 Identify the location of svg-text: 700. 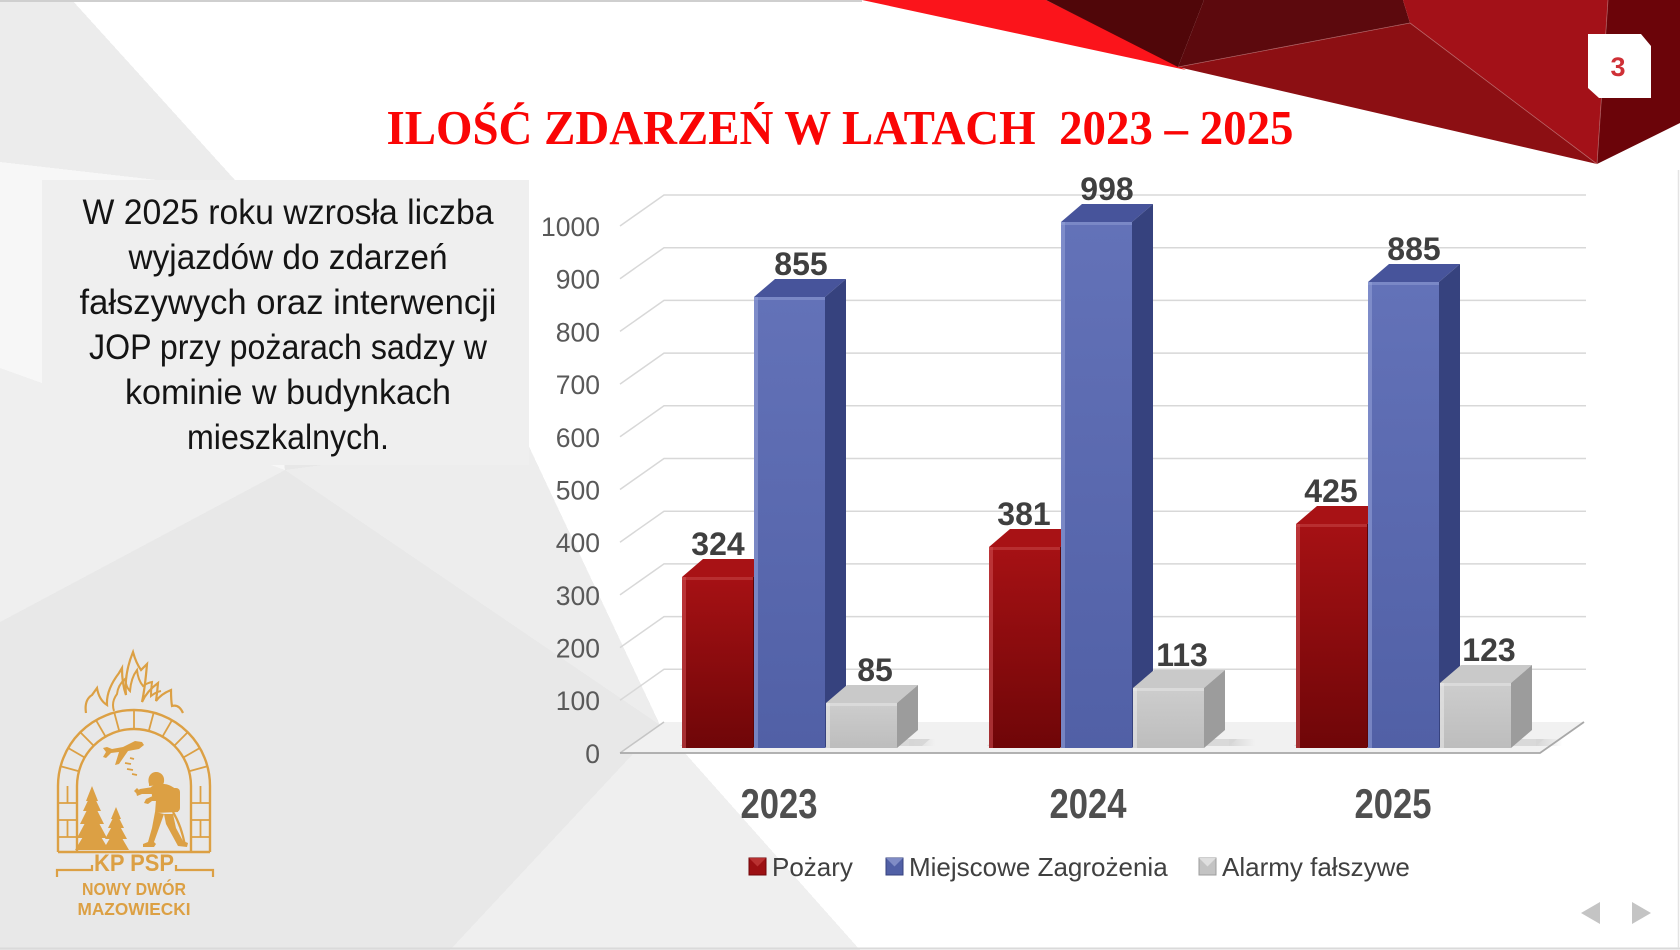
(578, 385).